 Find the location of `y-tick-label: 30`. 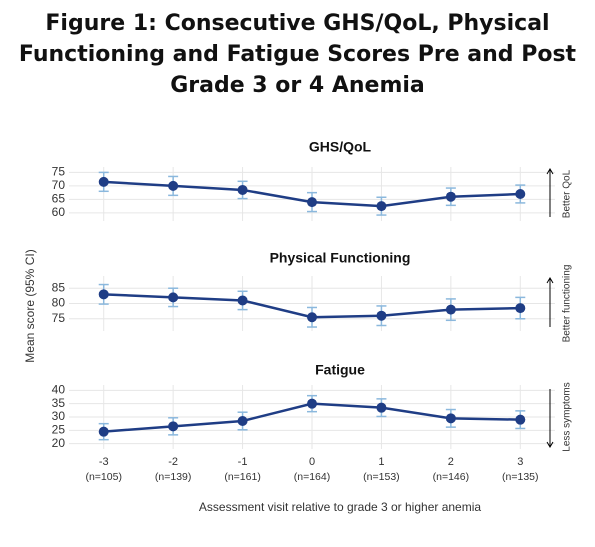

y-tick-label: 30 is located at coordinates (59, 416).